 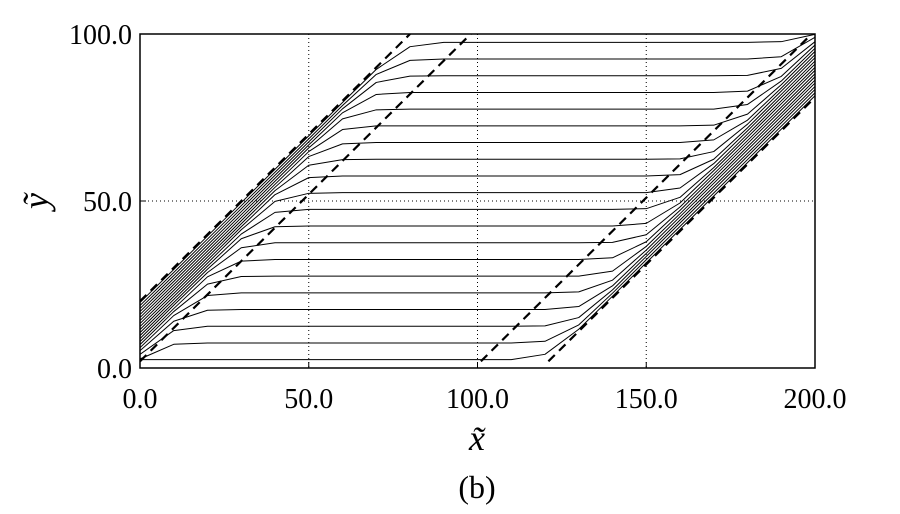 I want to click on y-axis-label: ỹ, so click(x=36, y=202).